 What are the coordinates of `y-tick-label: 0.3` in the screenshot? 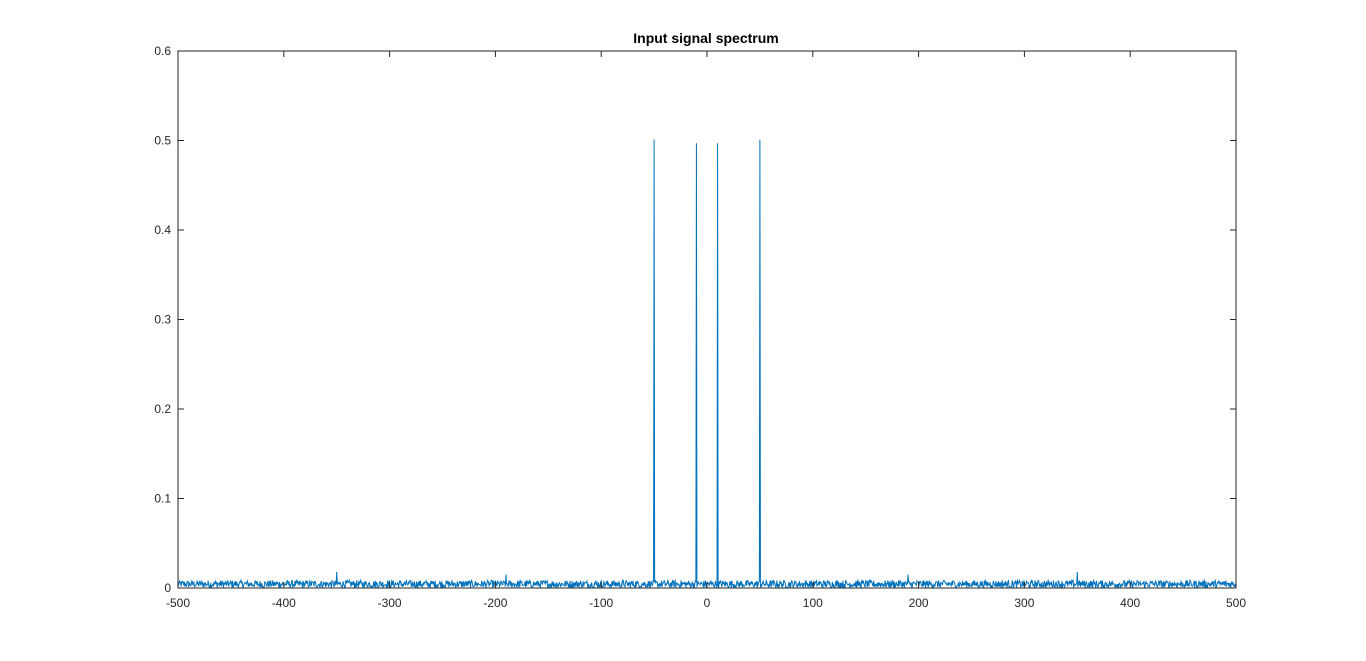 It's located at (162, 320).